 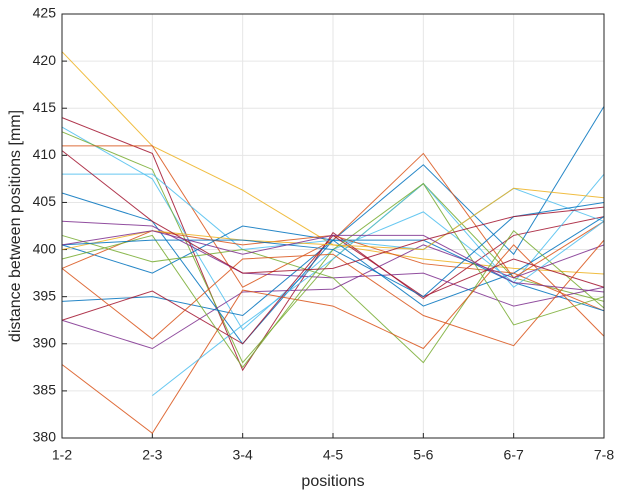 I want to click on series-line, so click(x=333, y=261).